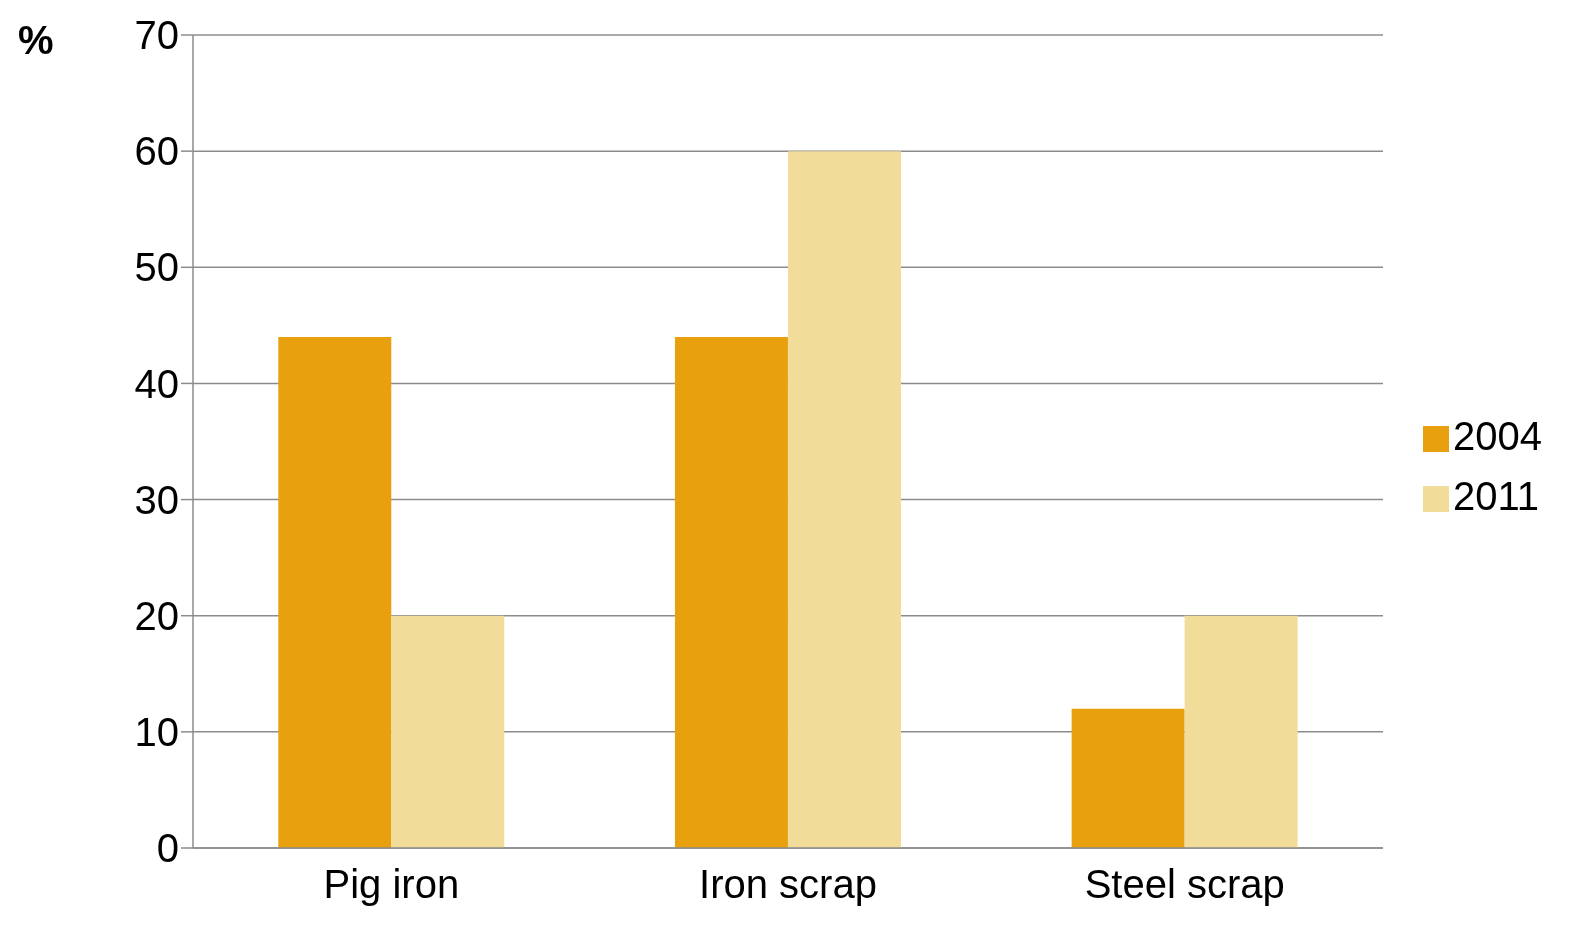 The image size is (1570, 931). Describe the element at coordinates (156, 35) in the screenshot. I see `y-tick-label: 70` at that location.